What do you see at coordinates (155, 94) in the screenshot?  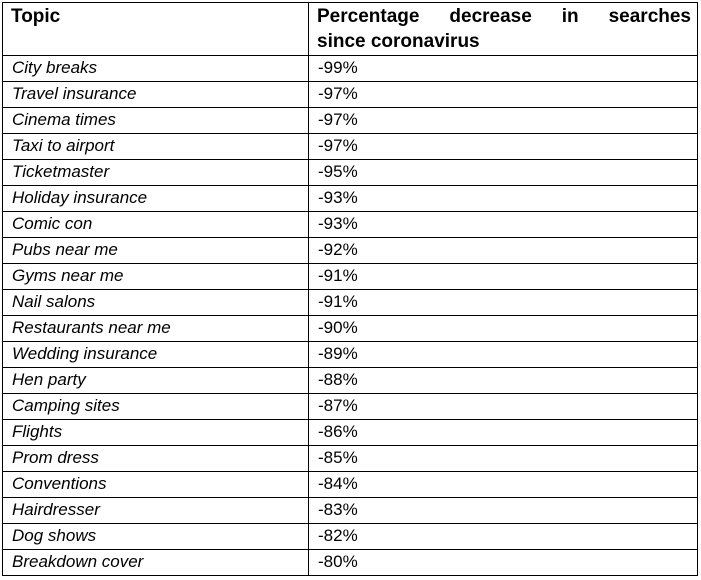 I see `topic-cell: Travel insurance` at bounding box center [155, 94].